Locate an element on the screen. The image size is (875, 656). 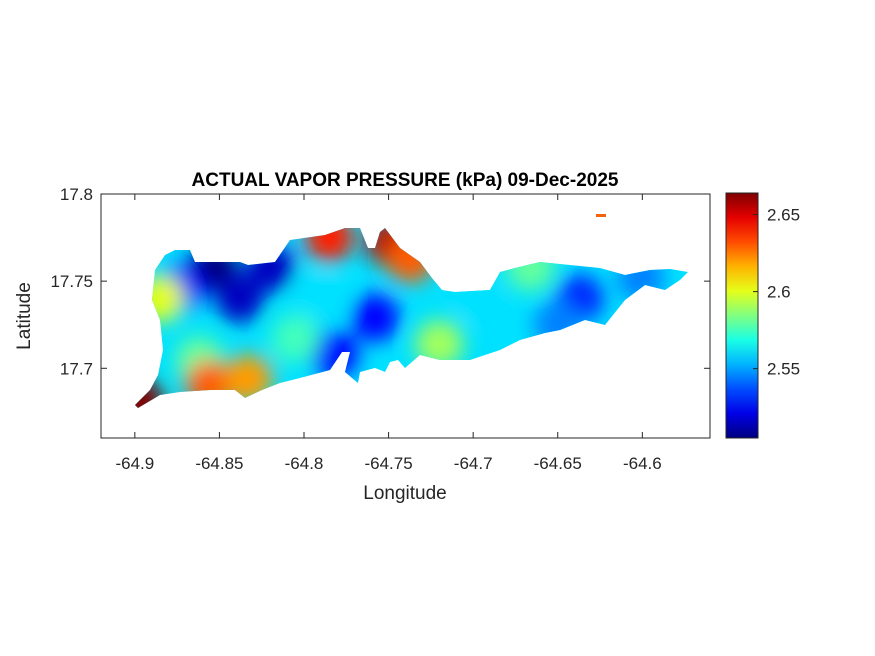
colorbar-tick-label: 2.55 is located at coordinates (783, 369).